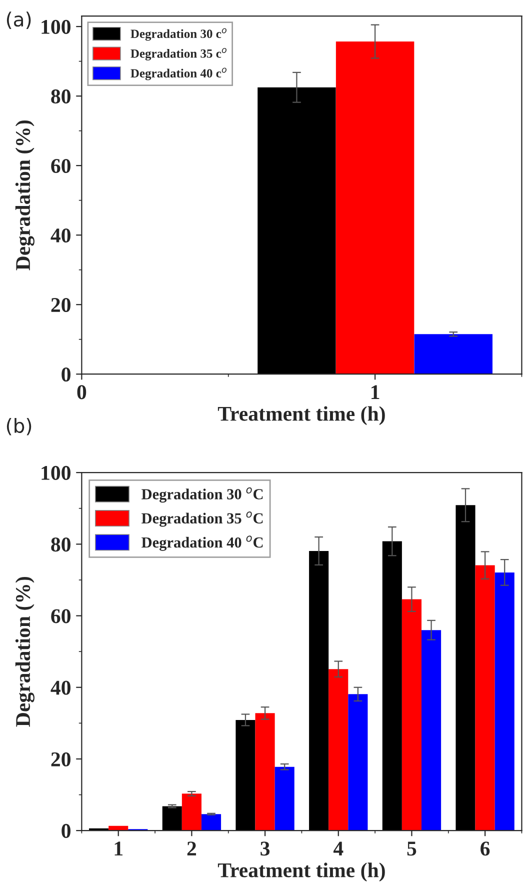 This screenshot has height=895, width=527. I want to click on x-tick-label: 4, so click(338, 849).